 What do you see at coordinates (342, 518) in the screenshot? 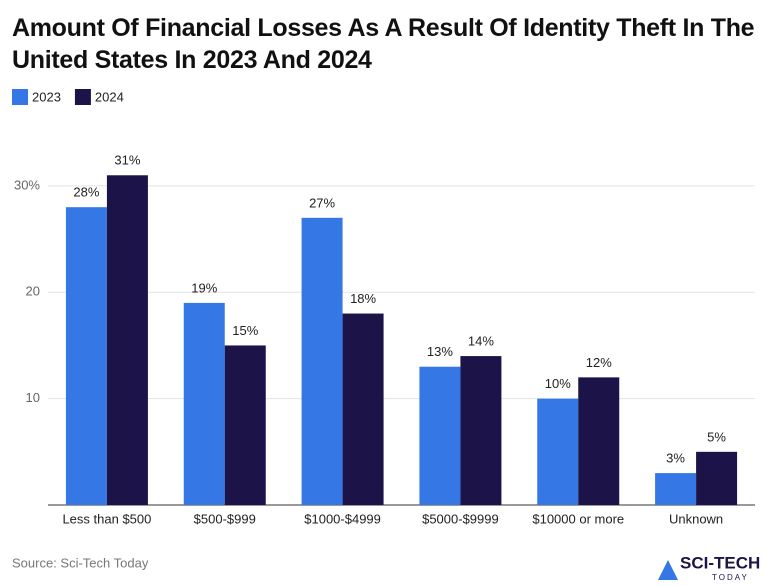
I see `x-tick-label: $1000-$4999` at bounding box center [342, 518].